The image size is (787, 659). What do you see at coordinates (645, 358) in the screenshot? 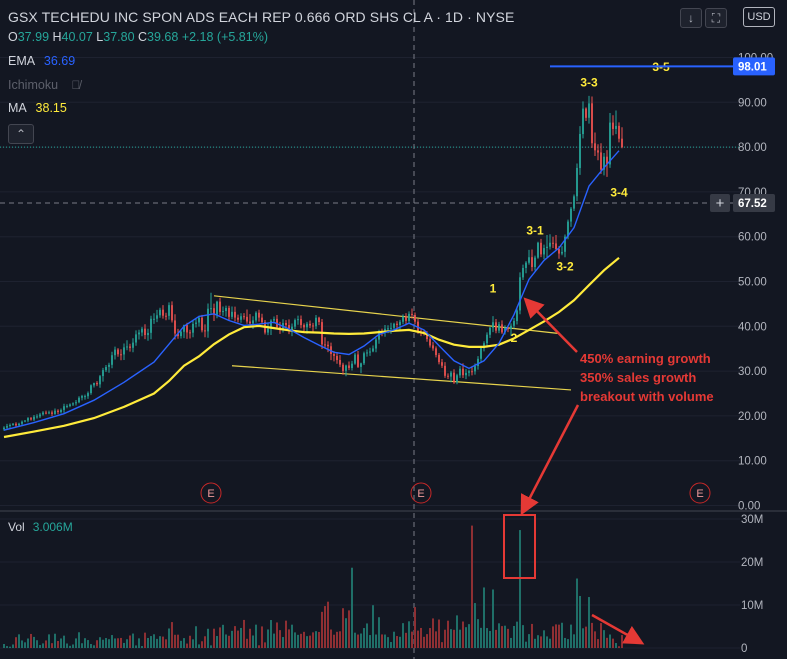
I see `annotation-text: 450% earning growth` at bounding box center [645, 358].